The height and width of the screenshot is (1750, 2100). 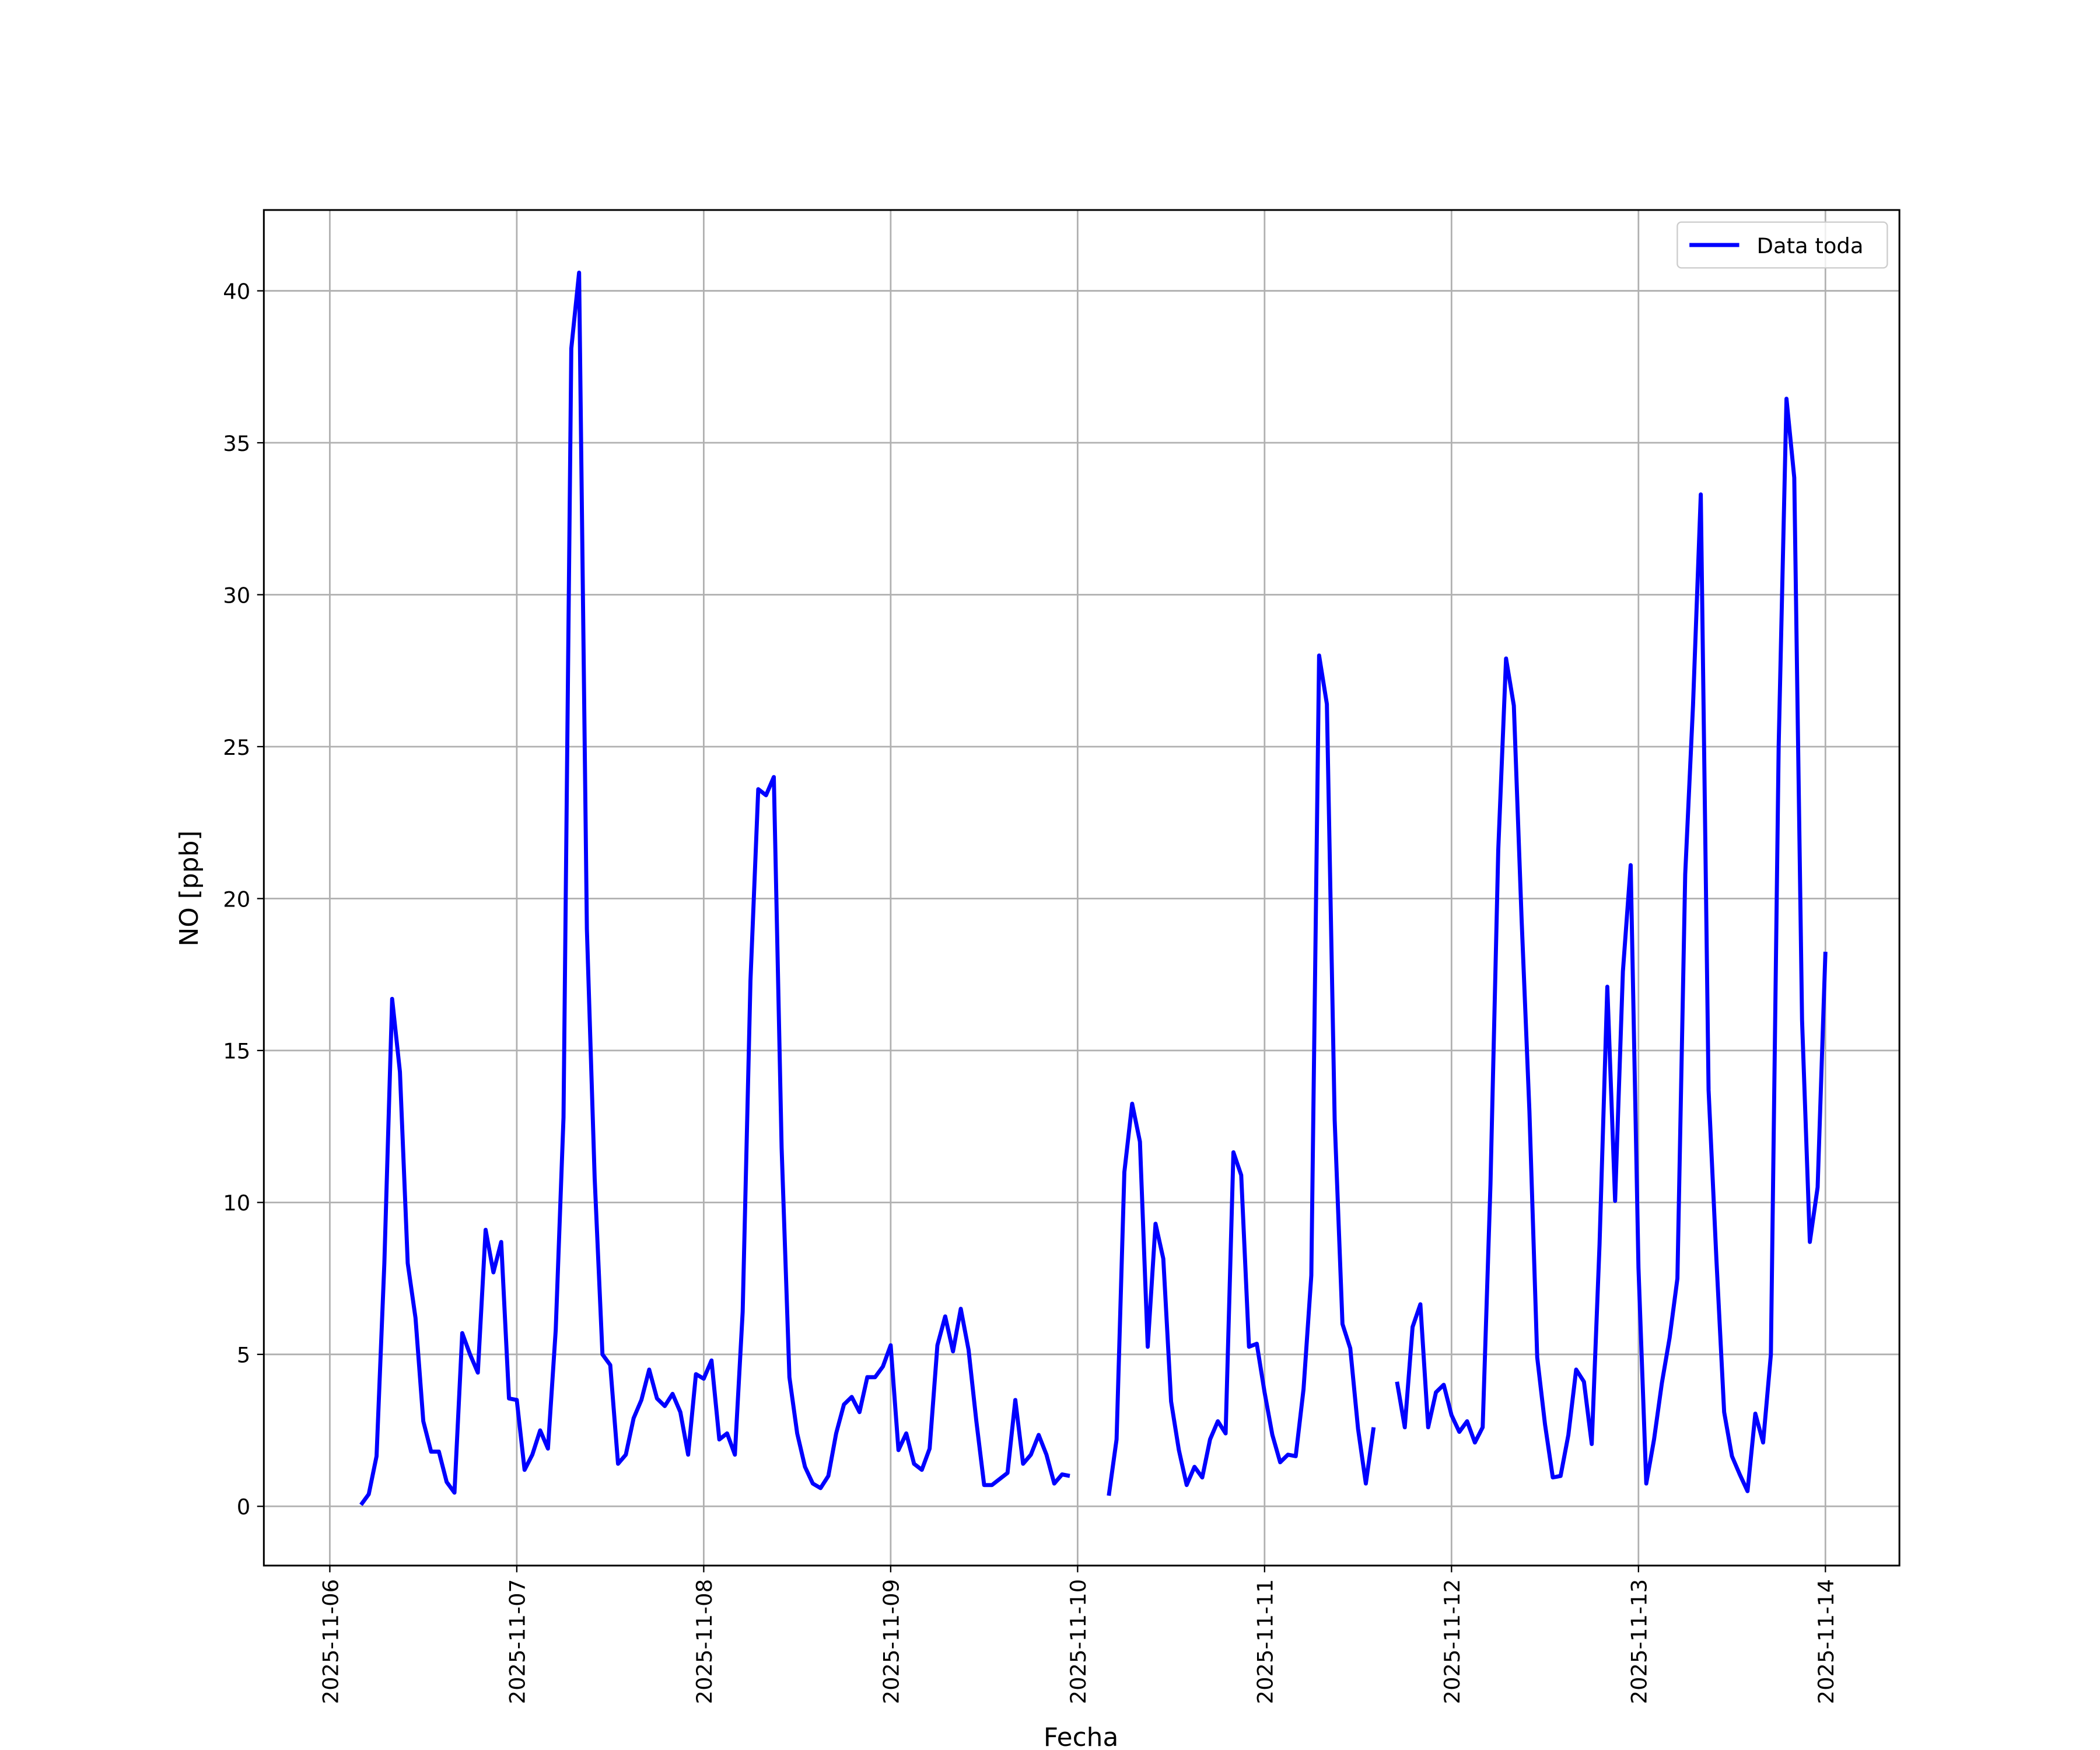 I want to click on y-tick-label: 5, so click(x=243, y=1356).